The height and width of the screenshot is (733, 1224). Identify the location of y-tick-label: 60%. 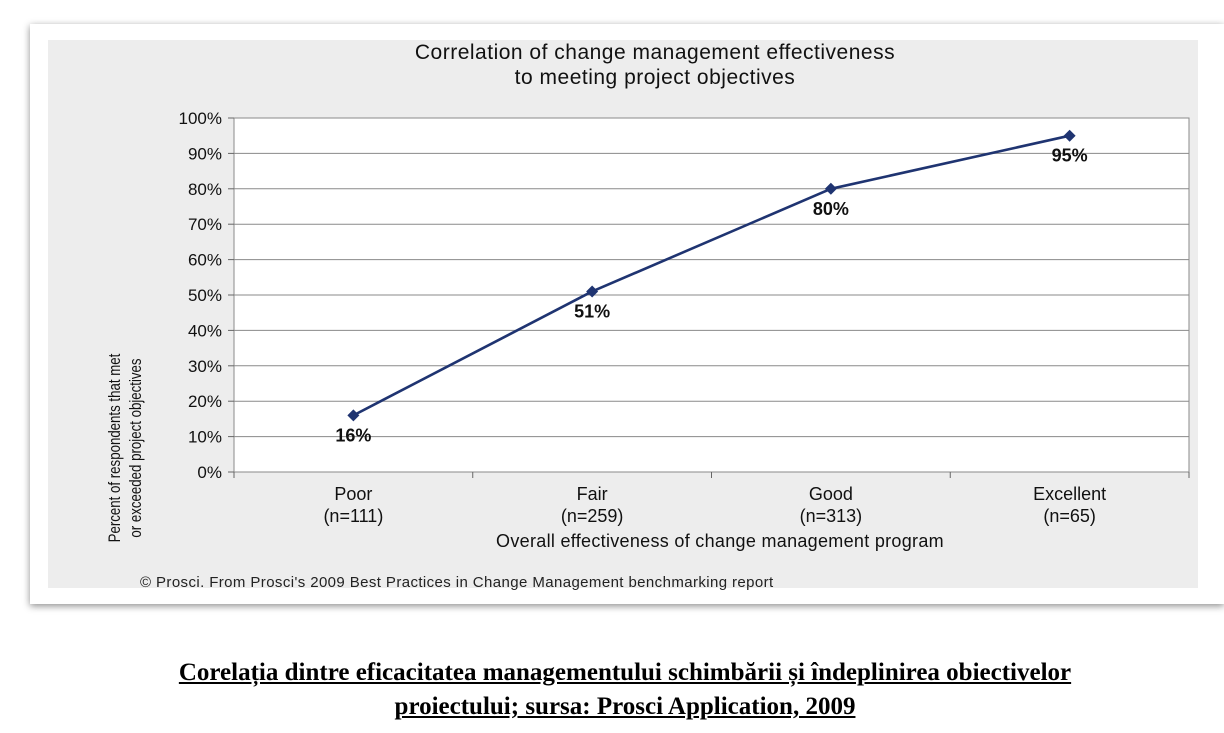
(205, 260).